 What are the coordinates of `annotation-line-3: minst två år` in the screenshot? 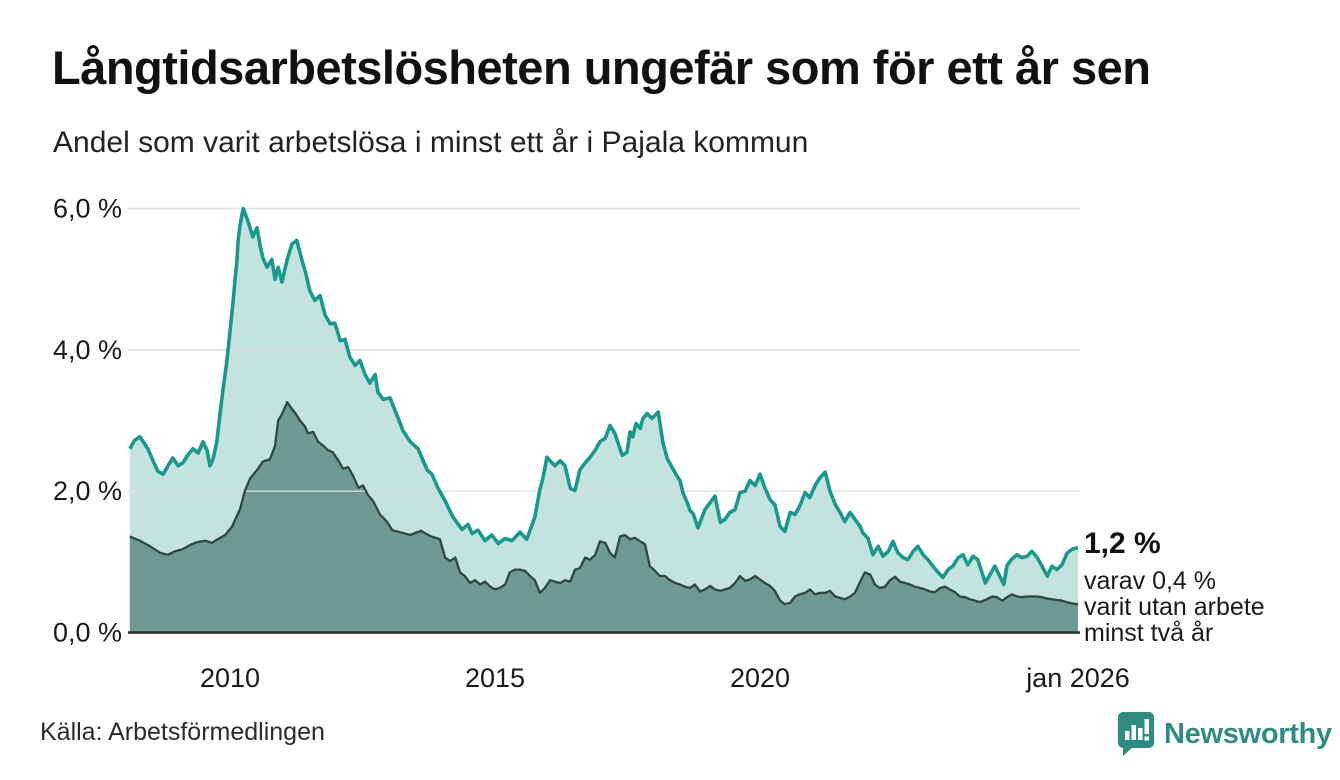 It's located at (1149, 633).